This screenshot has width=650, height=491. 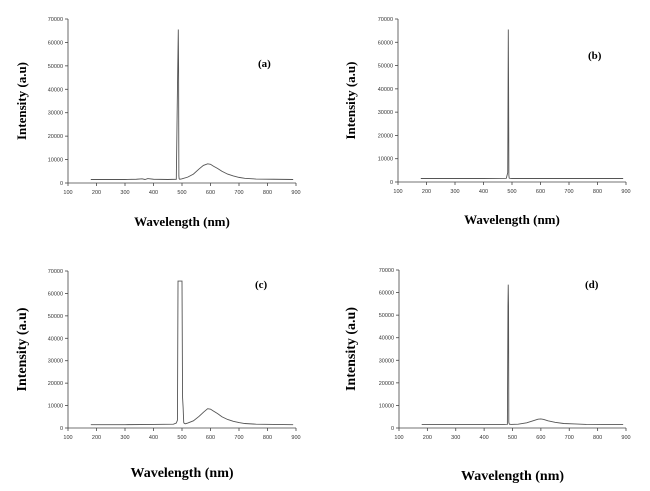 What do you see at coordinates (261, 285) in the screenshot?
I see `panel-label: (c)` at bounding box center [261, 285].